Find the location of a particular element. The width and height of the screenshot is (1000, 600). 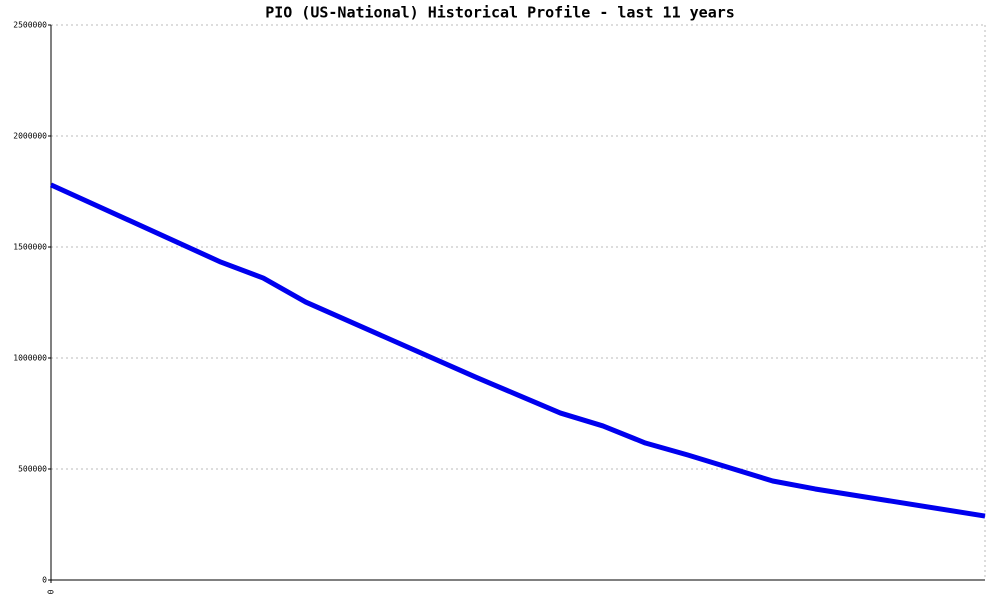

y-tick-label: 0 is located at coordinates (44, 580).